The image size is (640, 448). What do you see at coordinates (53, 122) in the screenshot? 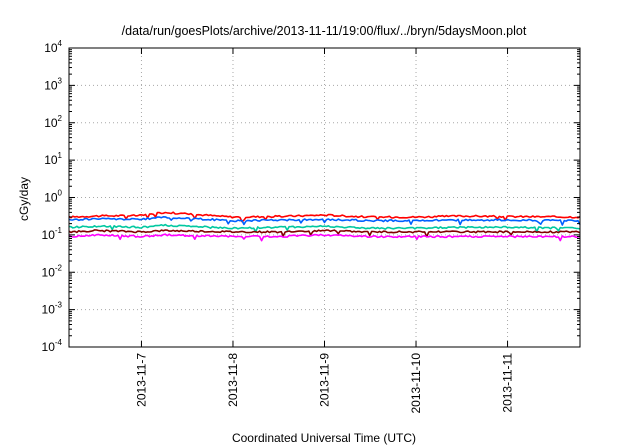
I see `y-tick-label: 10²` at bounding box center [53, 122].